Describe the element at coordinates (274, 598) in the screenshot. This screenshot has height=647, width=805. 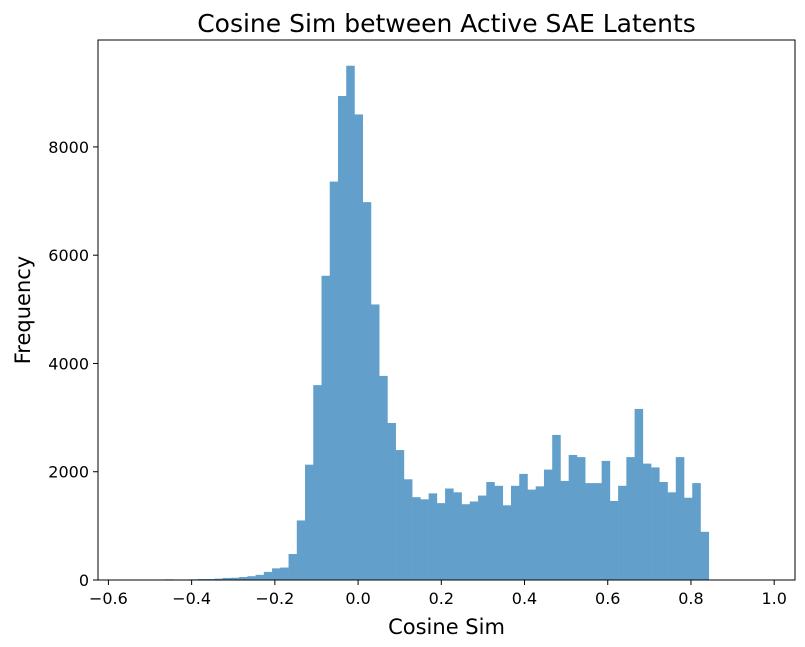
I see `x-tick-label: −0.2` at that location.